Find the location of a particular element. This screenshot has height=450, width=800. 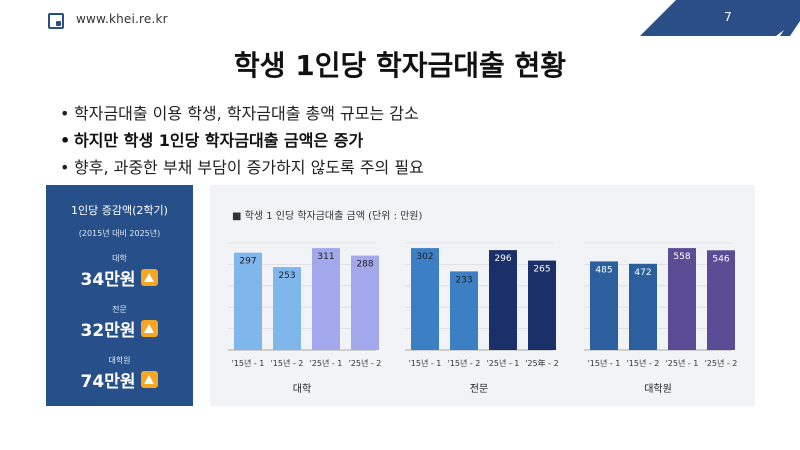

stat-label: 대학원 is located at coordinates (119, 360).